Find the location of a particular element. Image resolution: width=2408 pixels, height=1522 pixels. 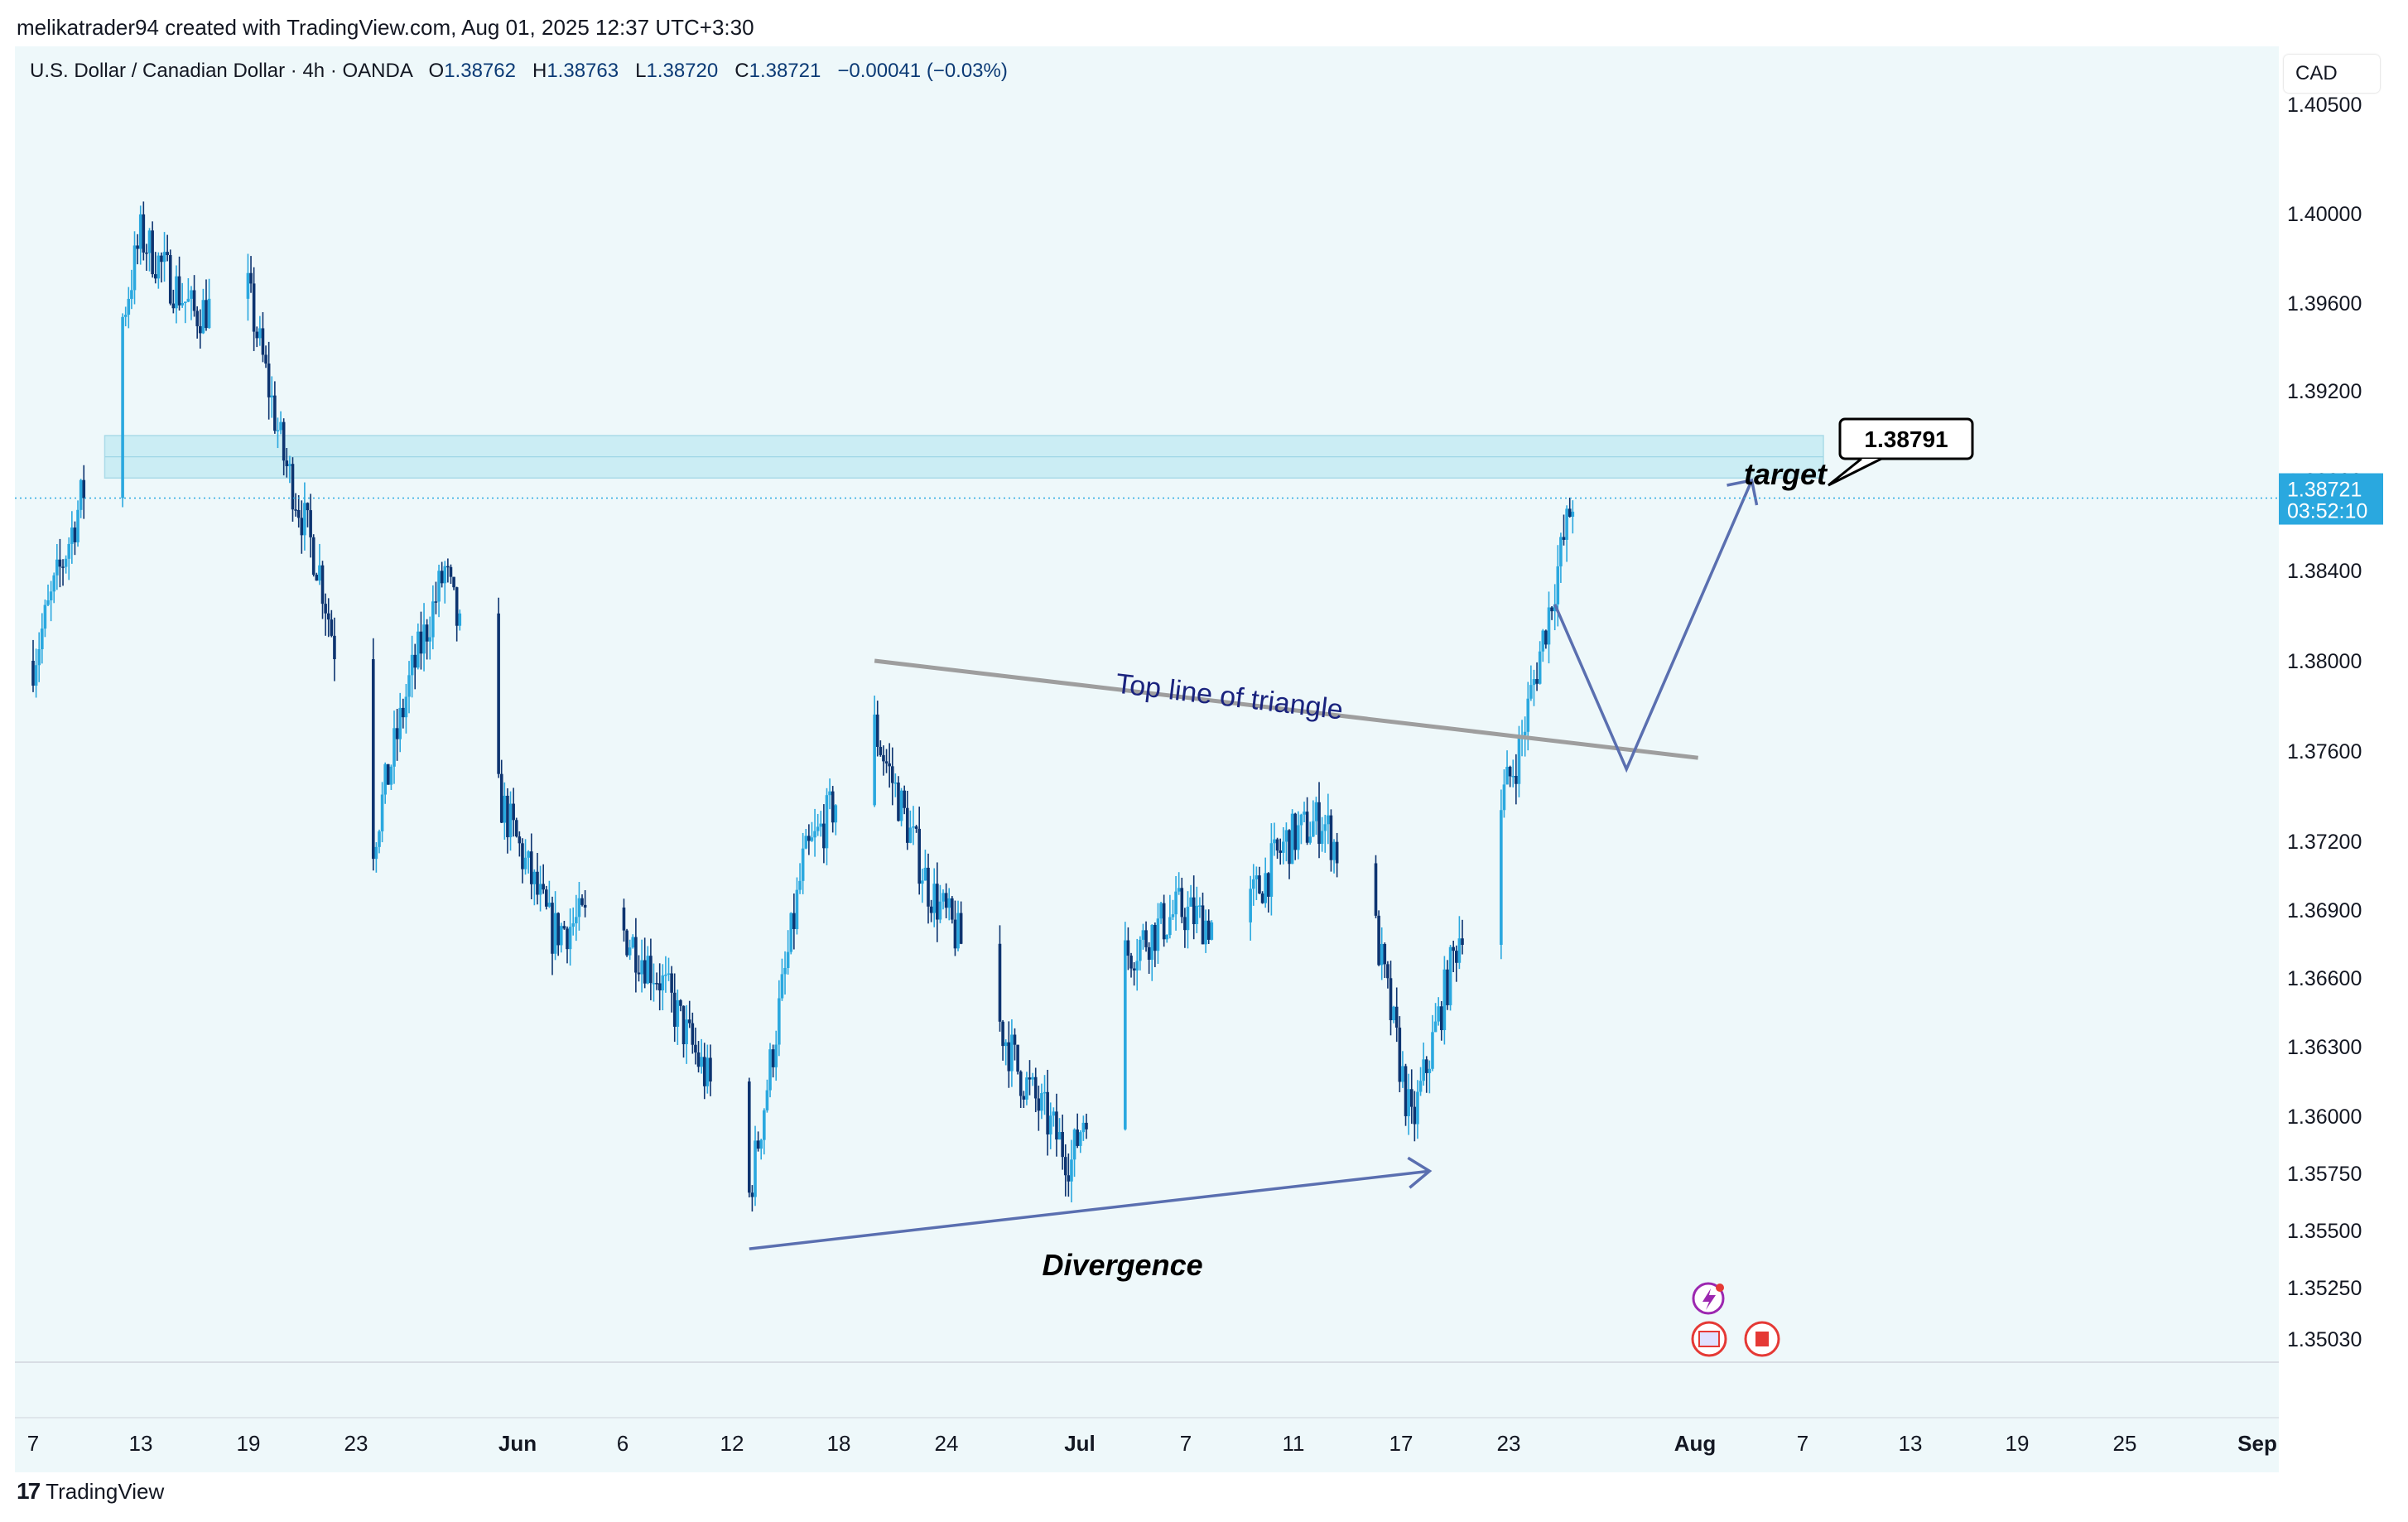

x-tick-label: 19 is located at coordinates (249, 1443).